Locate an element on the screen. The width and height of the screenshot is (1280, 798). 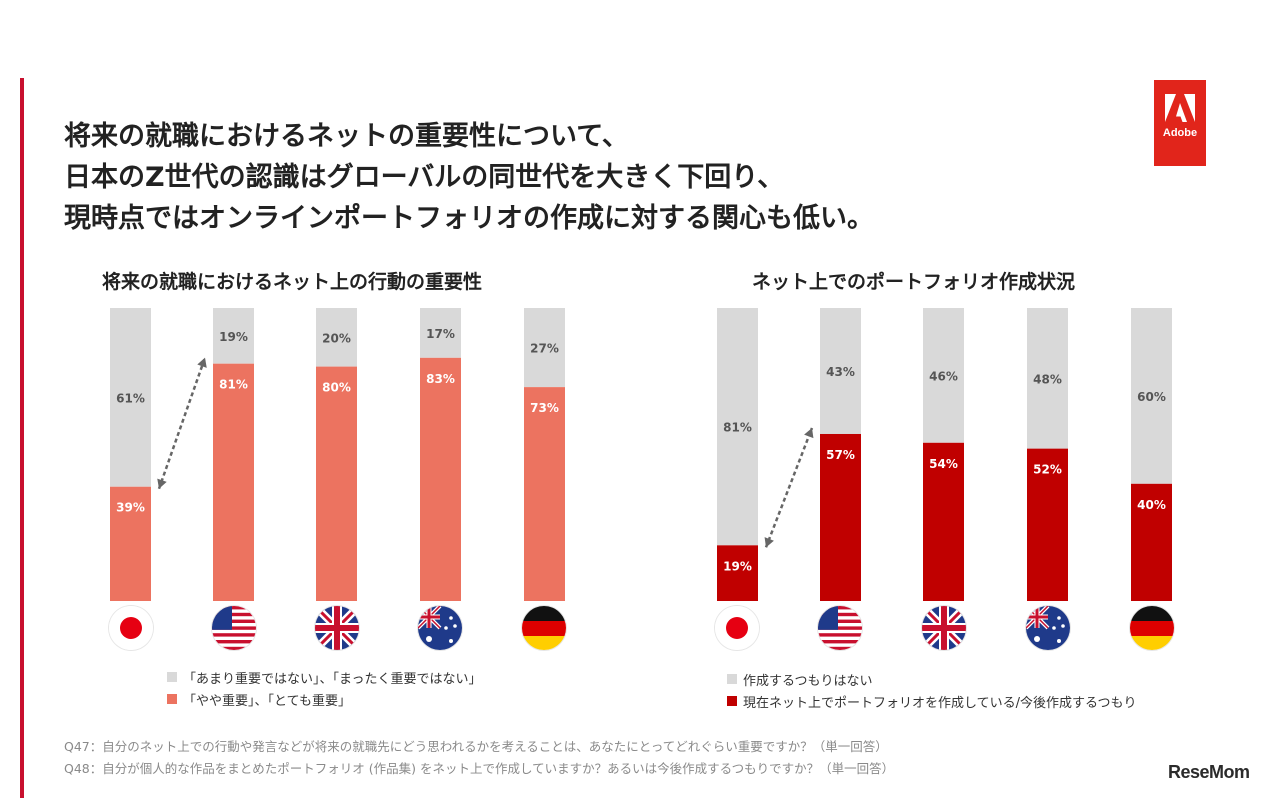
portfolio-label-gray-japan: 81% is located at coordinates (737, 428).